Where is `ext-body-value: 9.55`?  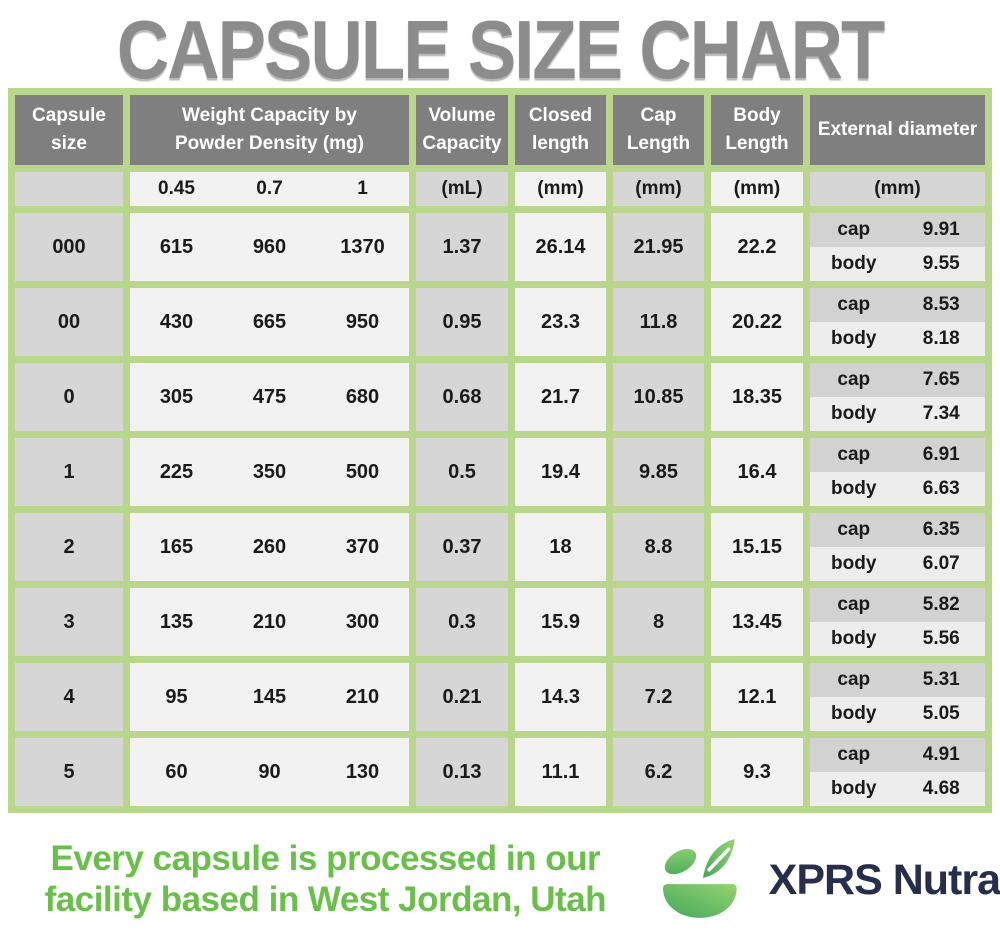
ext-body-value: 9.55 is located at coordinates (941, 263).